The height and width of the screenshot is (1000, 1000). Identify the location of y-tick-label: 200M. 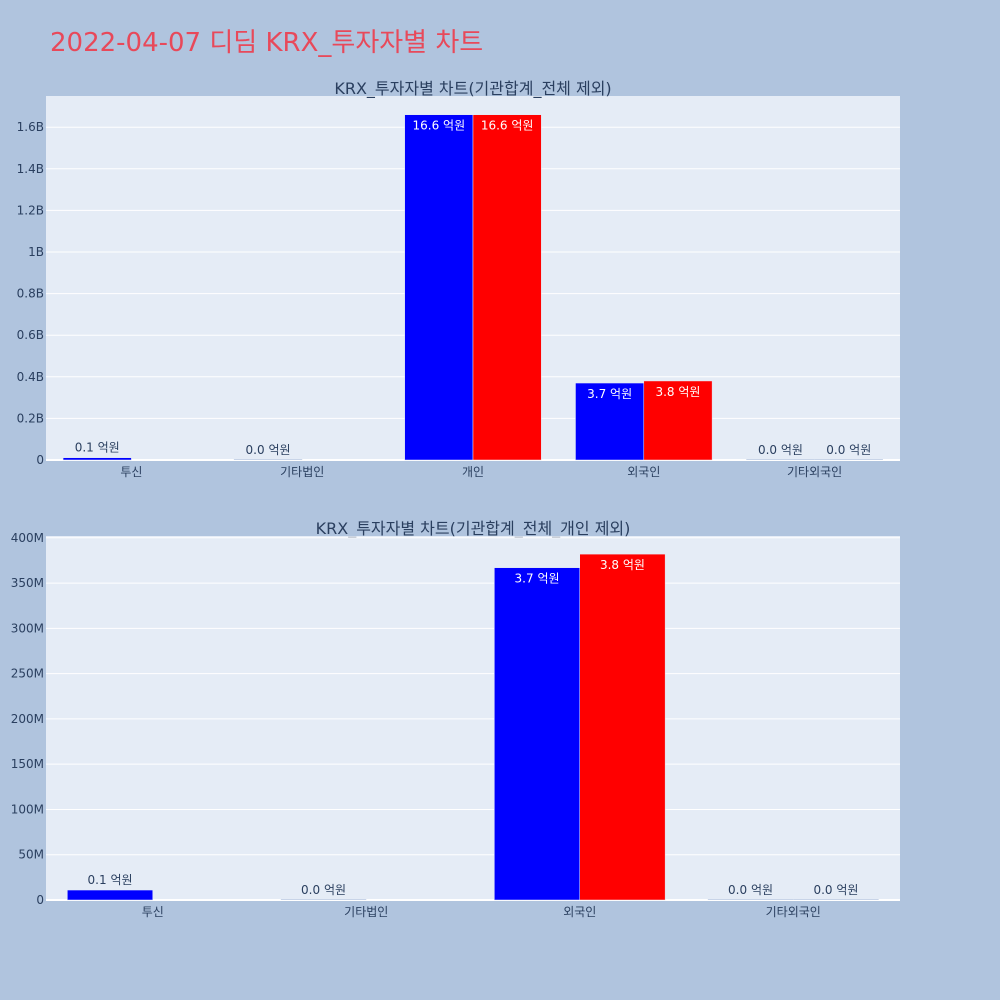
(27, 719).